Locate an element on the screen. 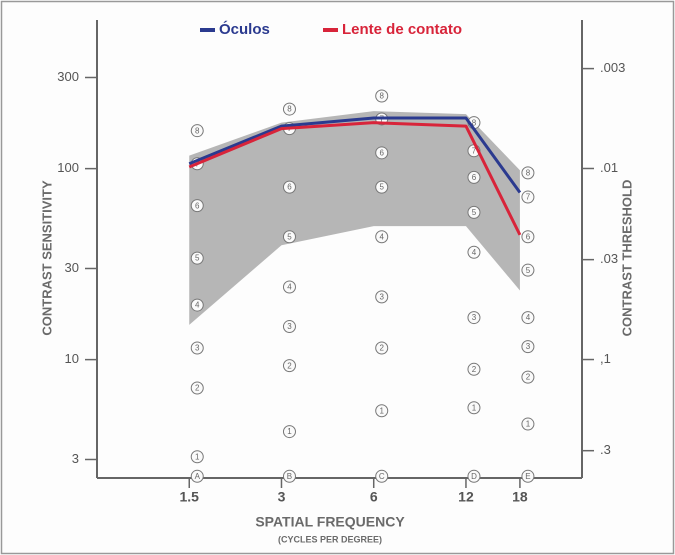 This screenshot has height=555, width=675. legend-label: Óculos is located at coordinates (244, 29).